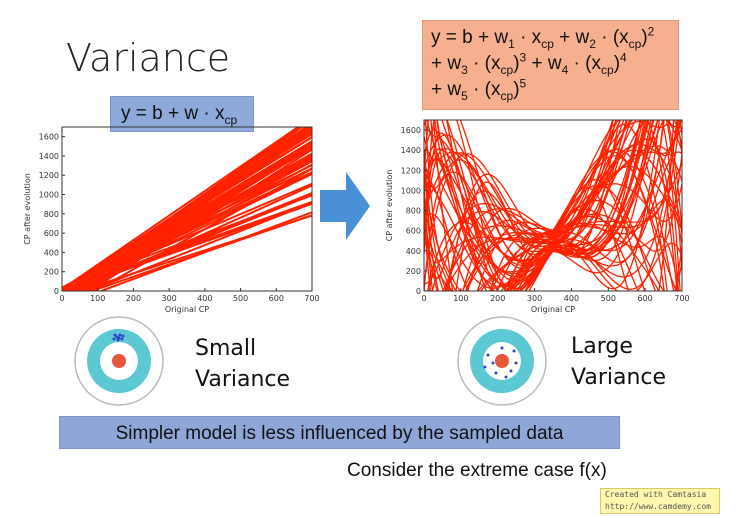 The width and height of the screenshot is (744, 516). What do you see at coordinates (543, 37) in the screenshot?
I see `eq-line-1: y = b + w1 · xcp + w2 · (xcp)2` at bounding box center [543, 37].